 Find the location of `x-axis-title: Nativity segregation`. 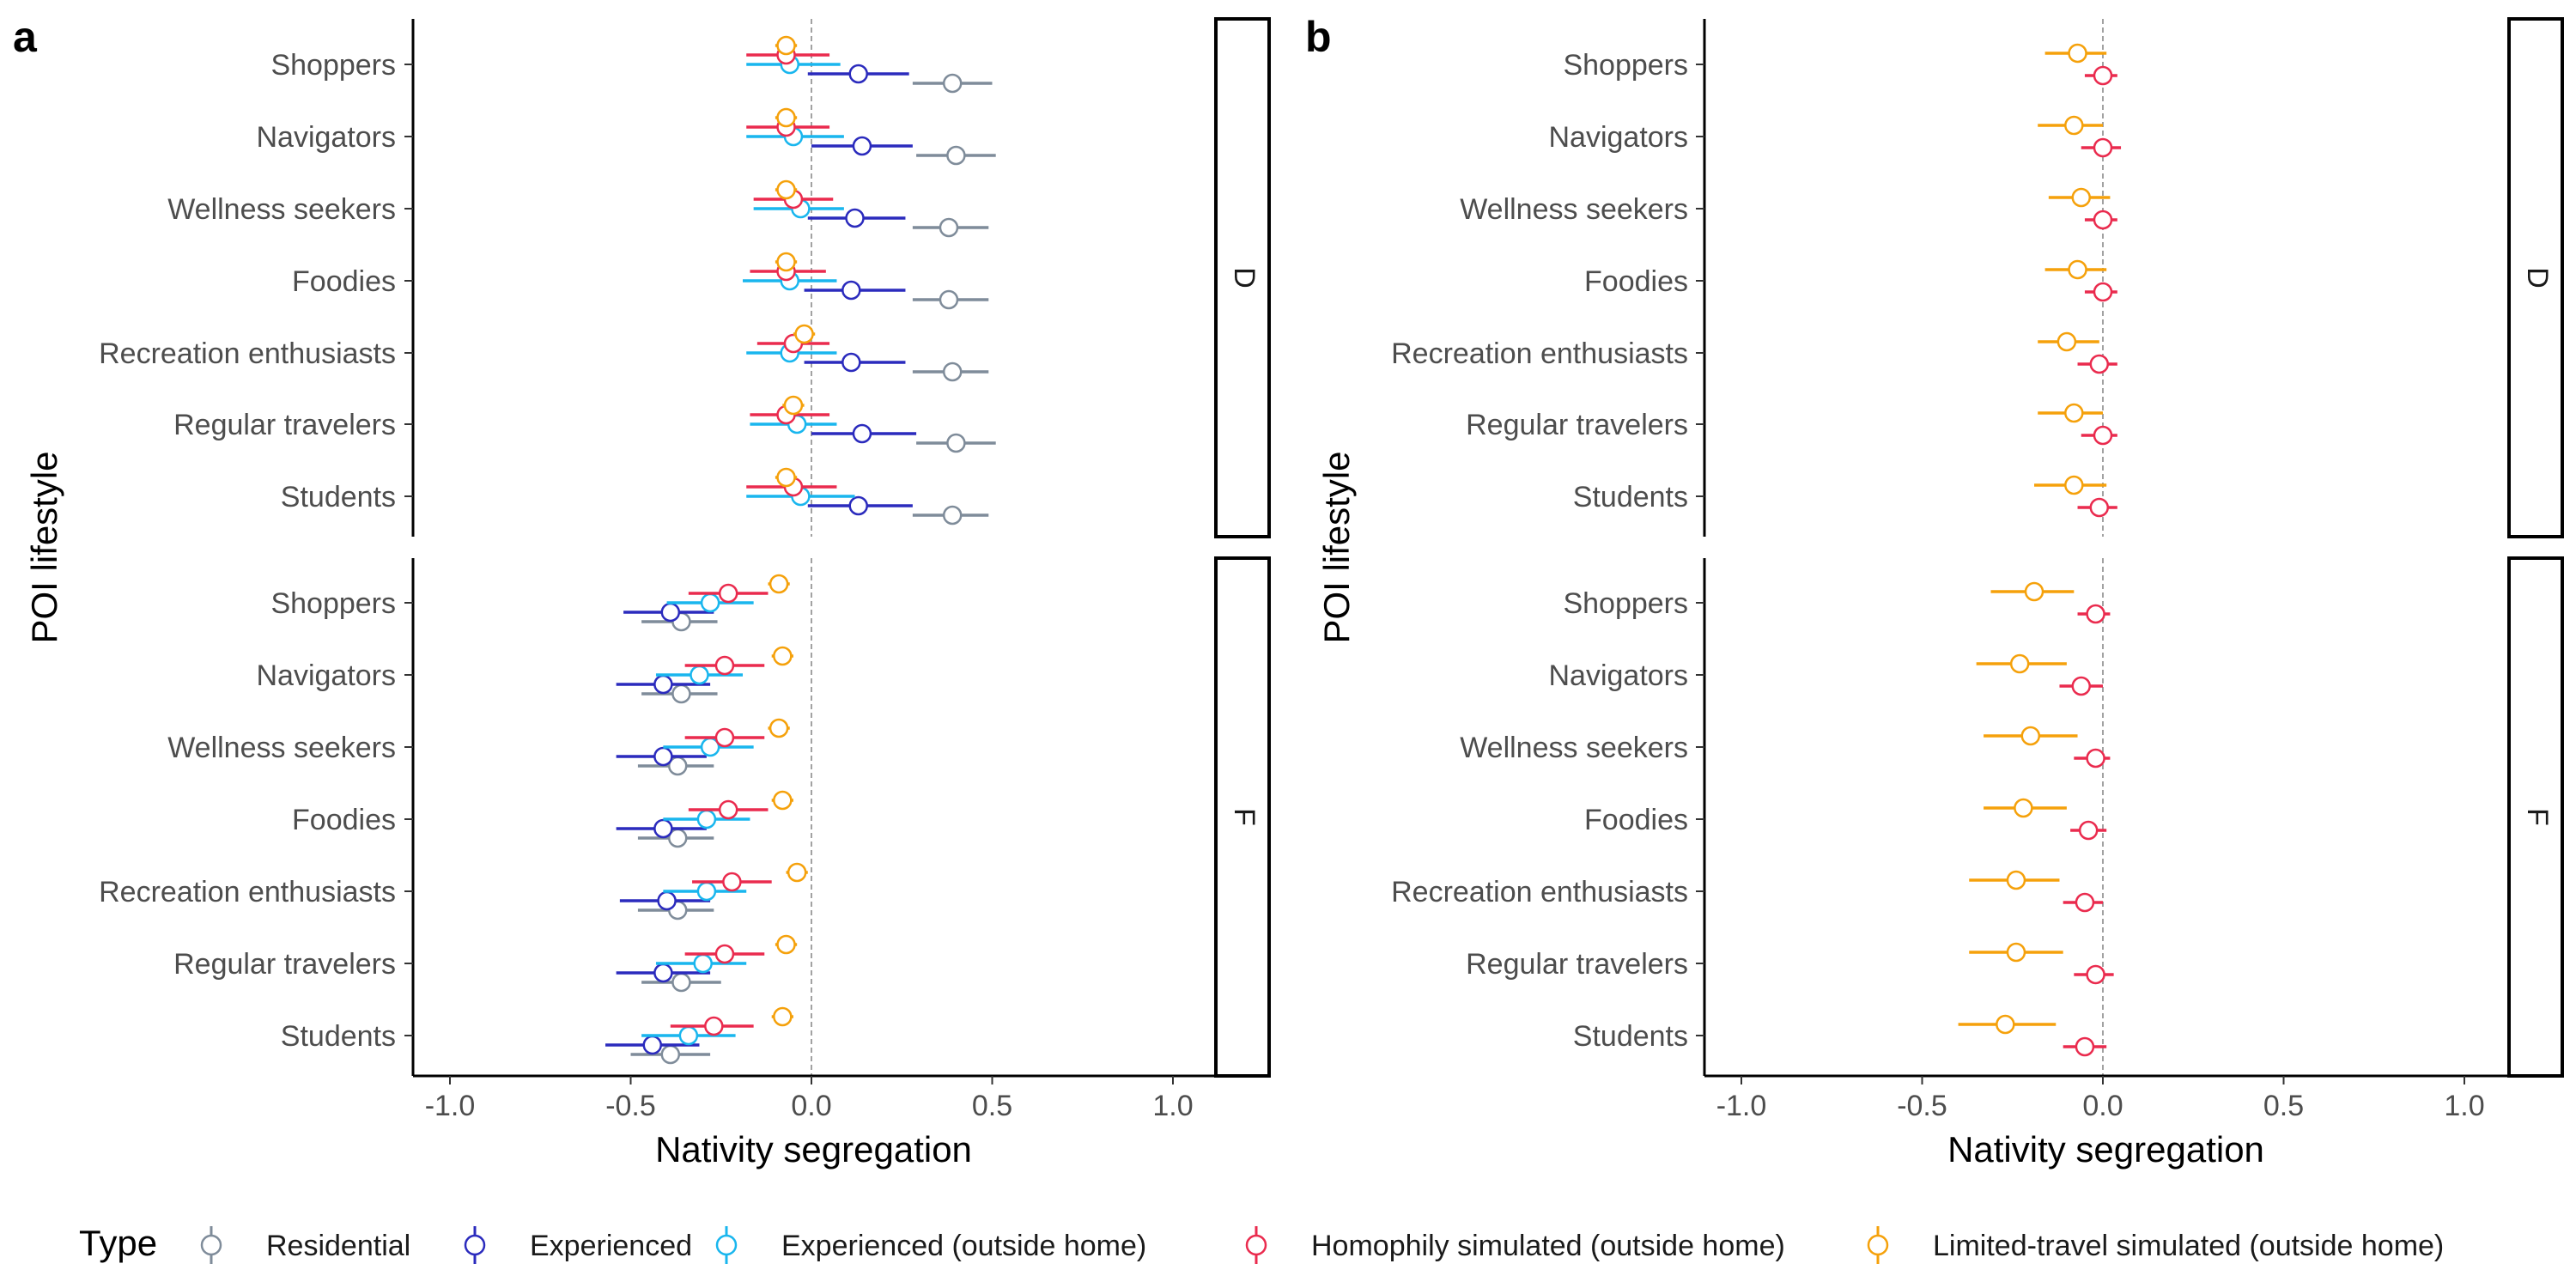

x-axis-title: Nativity segregation is located at coordinates (2105, 1149).